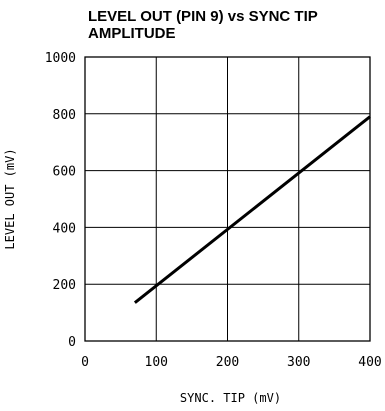 The width and height of the screenshot is (385, 411). I want to click on y-tick-label: 1000, so click(60, 58).